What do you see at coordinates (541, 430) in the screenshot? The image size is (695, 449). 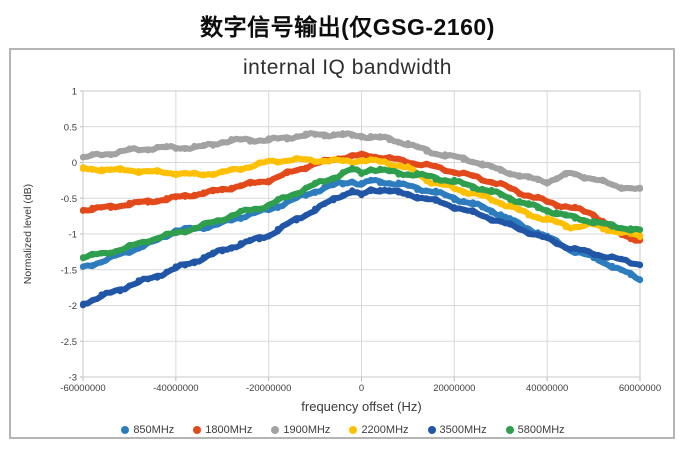 I see `legend-label: 5800MHz` at bounding box center [541, 430].